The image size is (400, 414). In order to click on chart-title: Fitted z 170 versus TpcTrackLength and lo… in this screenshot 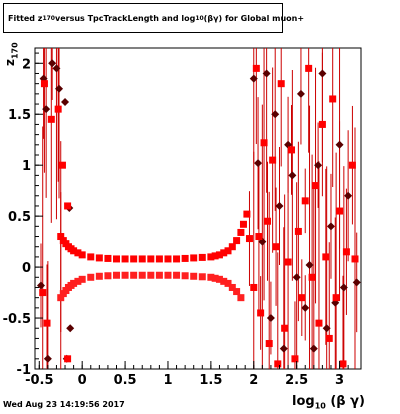, I will do `click(153, 18)`.